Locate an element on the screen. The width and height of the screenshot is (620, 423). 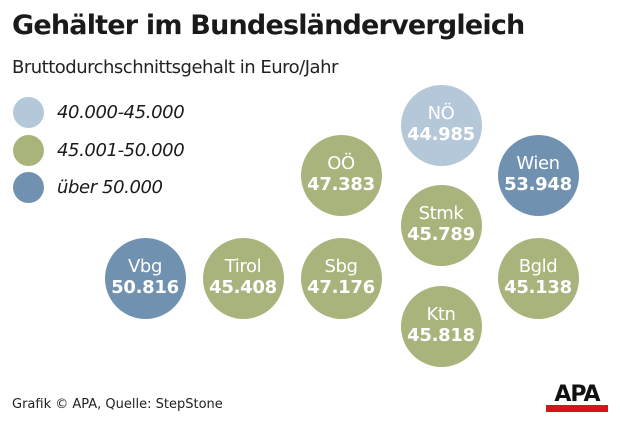
apa-logo-bar is located at coordinates (577, 408).